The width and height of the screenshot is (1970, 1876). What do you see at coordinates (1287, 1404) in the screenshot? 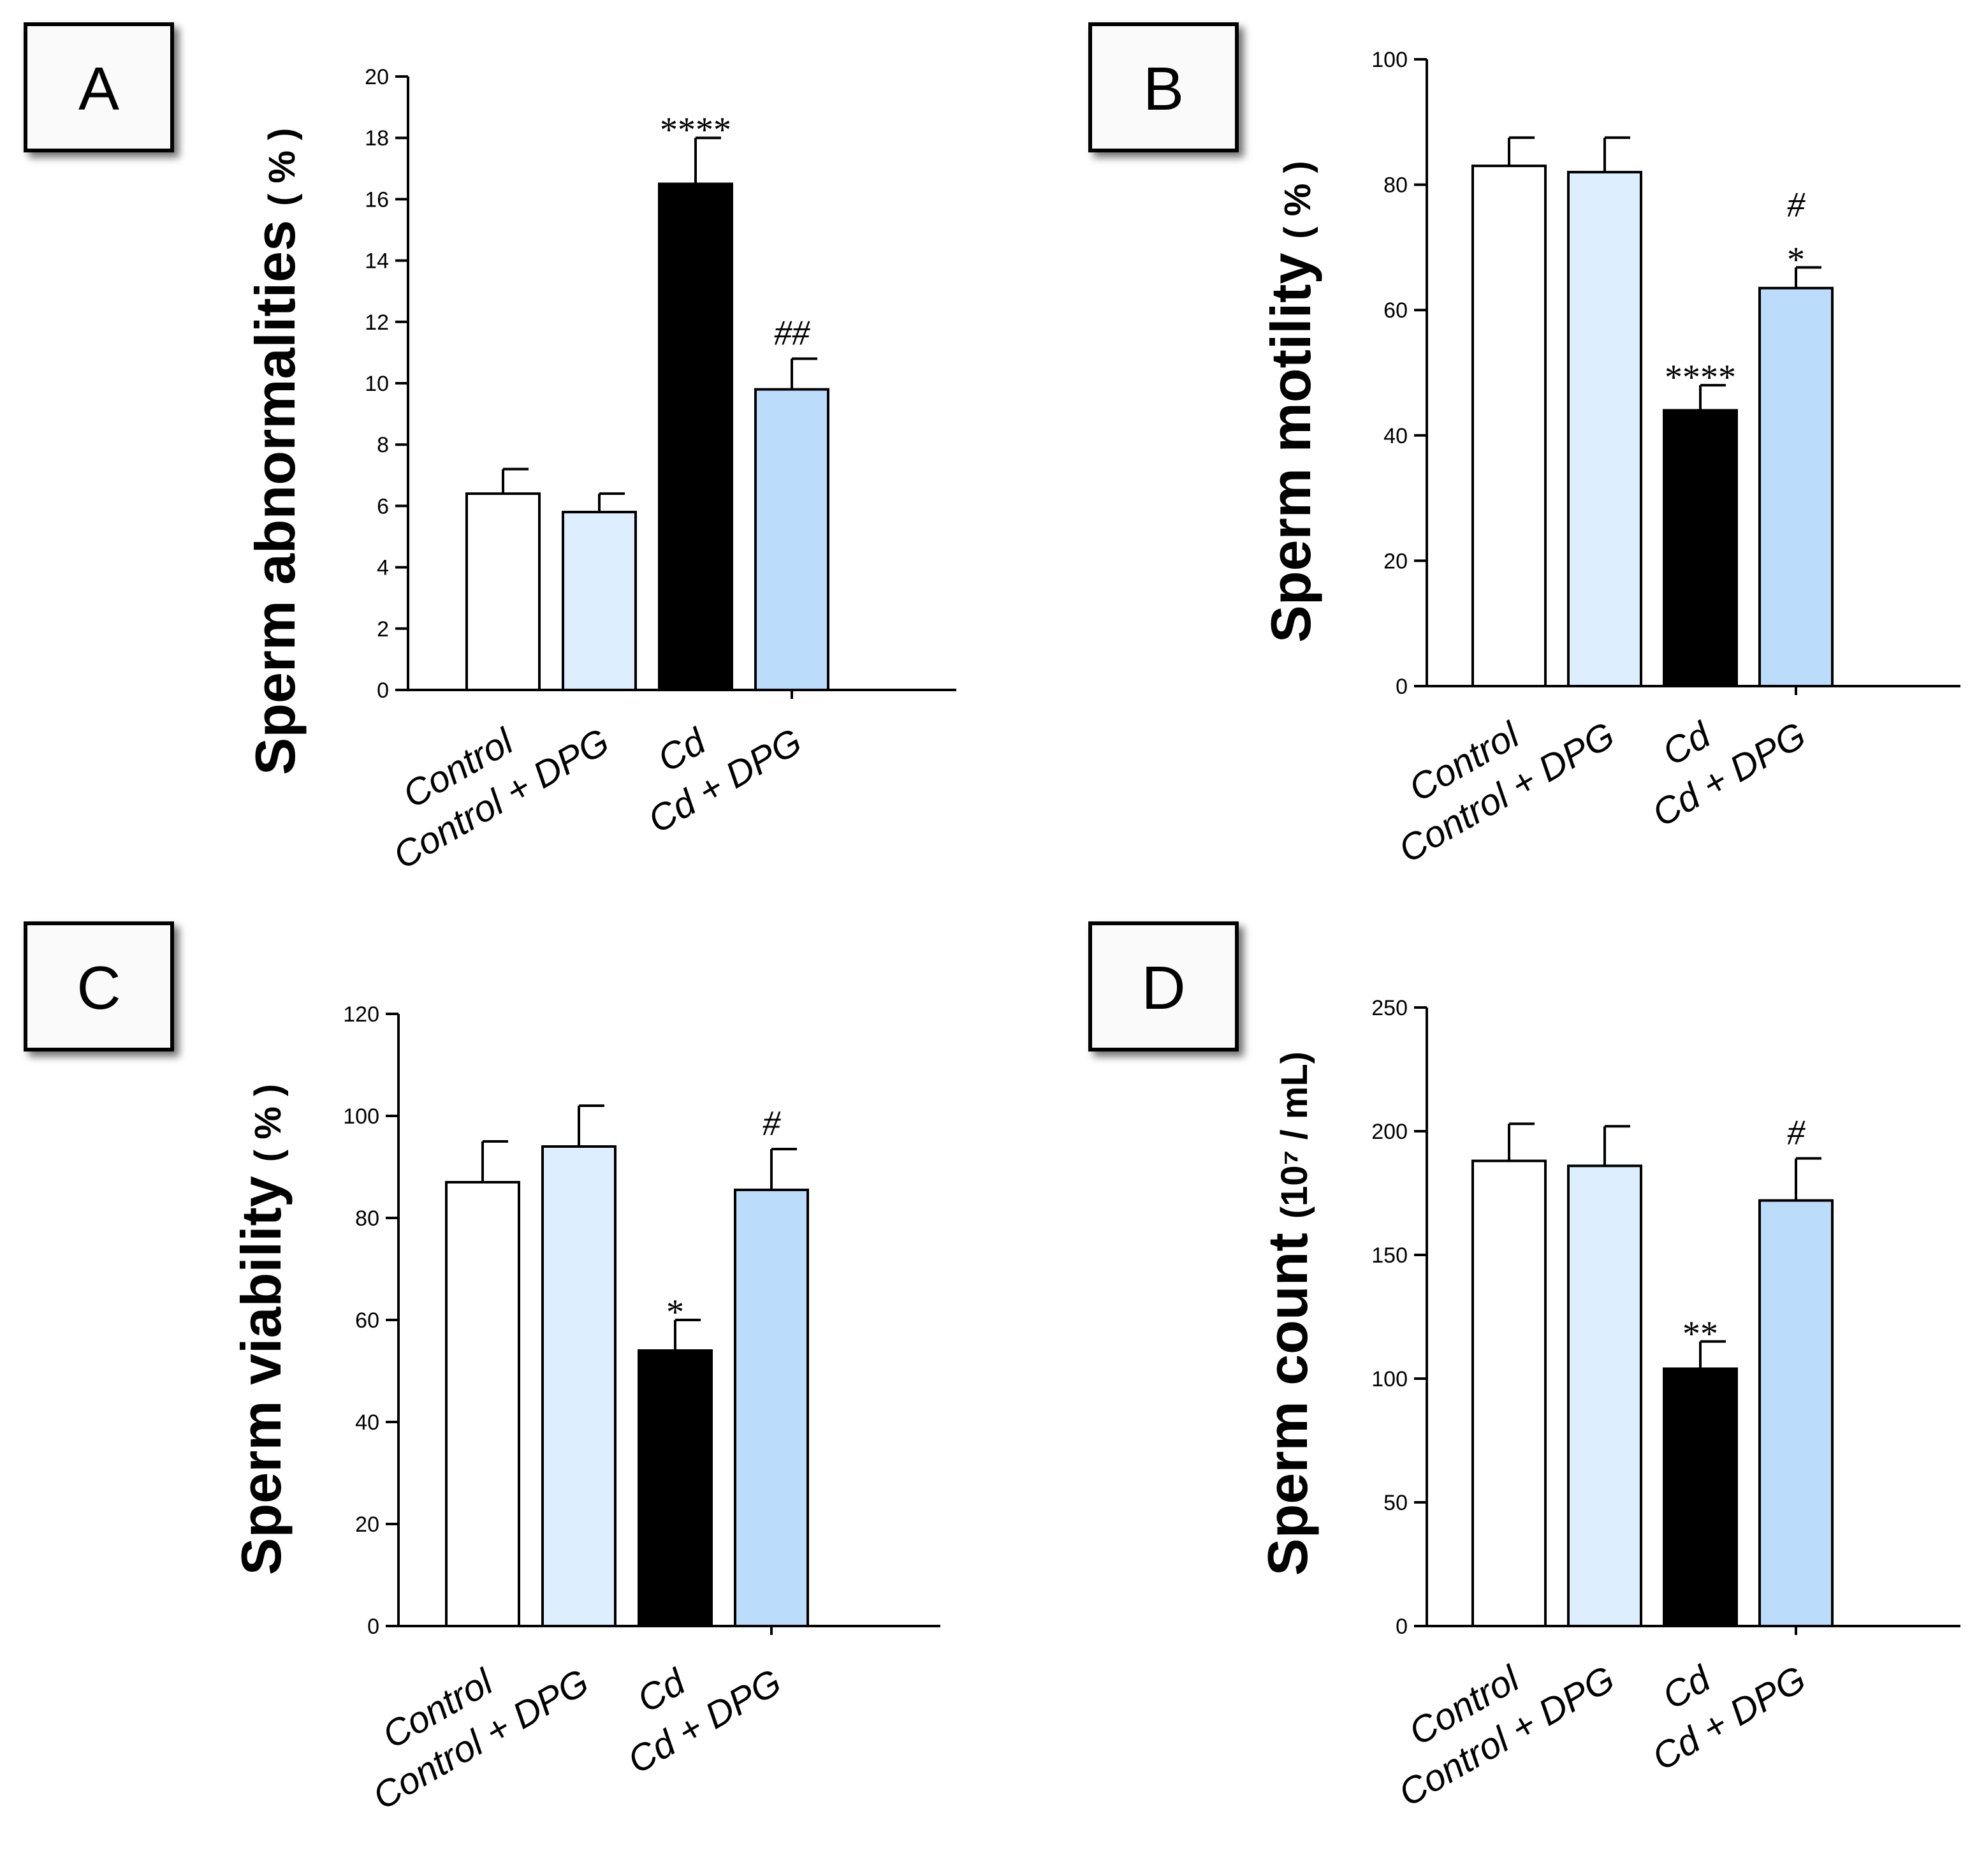
I see `y-axis-label-d: Sperm count` at bounding box center [1287, 1404].